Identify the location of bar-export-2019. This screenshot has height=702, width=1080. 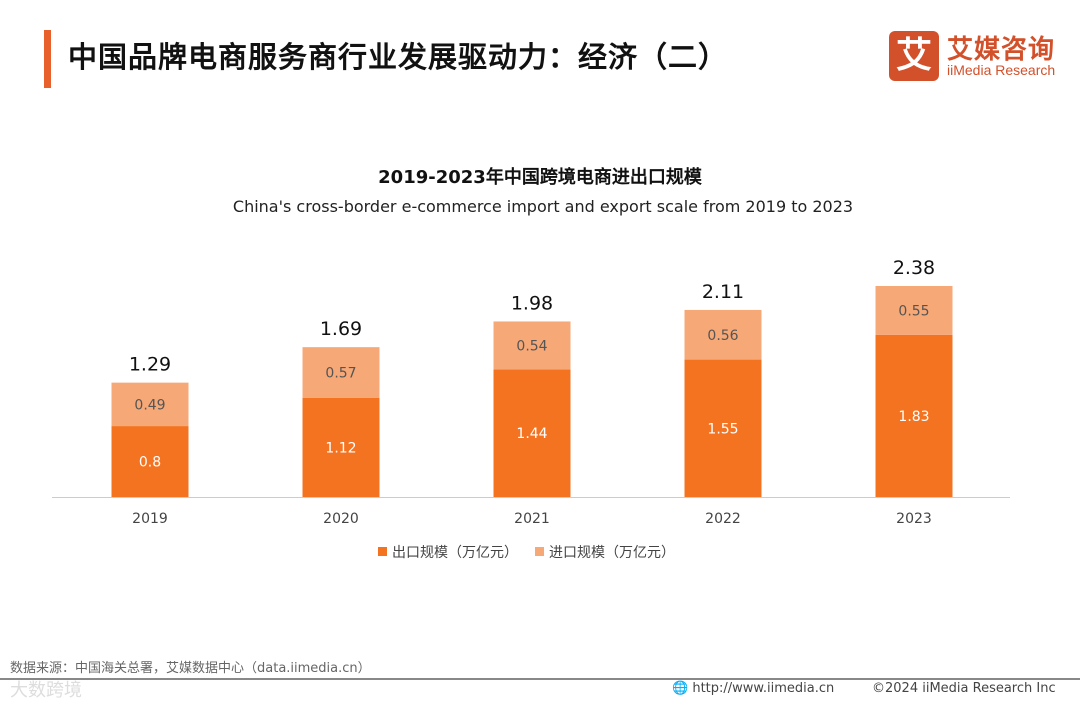
(150, 461).